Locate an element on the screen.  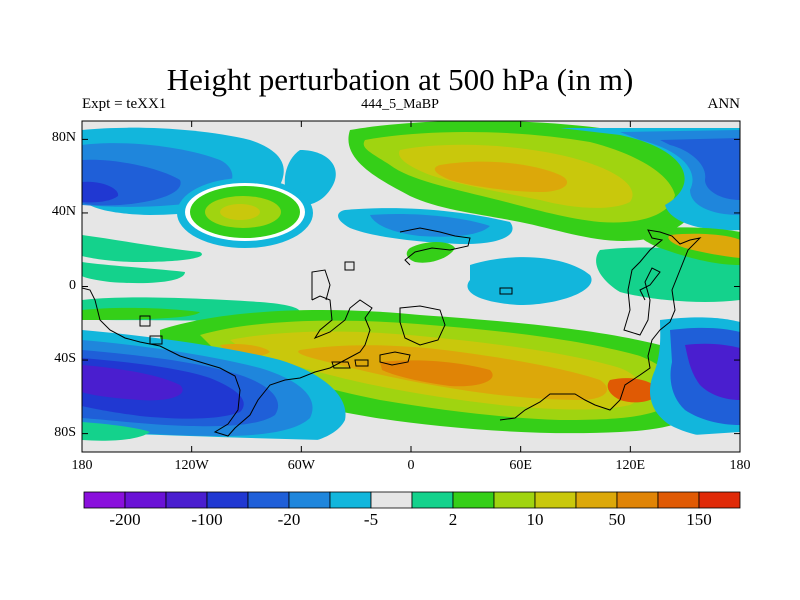
lat-tick-label: 0 is located at coordinates (72, 285).